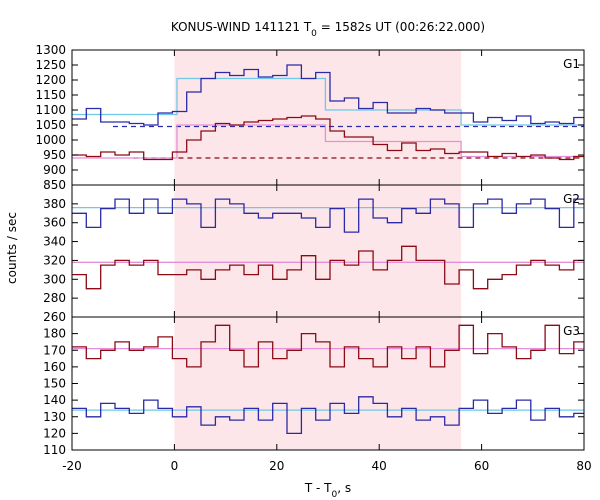 Image resolution: width=600 pixels, height=500 pixels. What do you see at coordinates (50, 80) in the screenshot?
I see `y-tick-label: 1200` at bounding box center [50, 80].